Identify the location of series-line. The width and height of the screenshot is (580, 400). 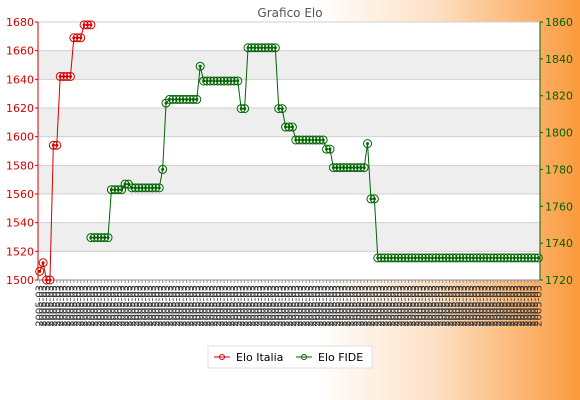
(65, 152).